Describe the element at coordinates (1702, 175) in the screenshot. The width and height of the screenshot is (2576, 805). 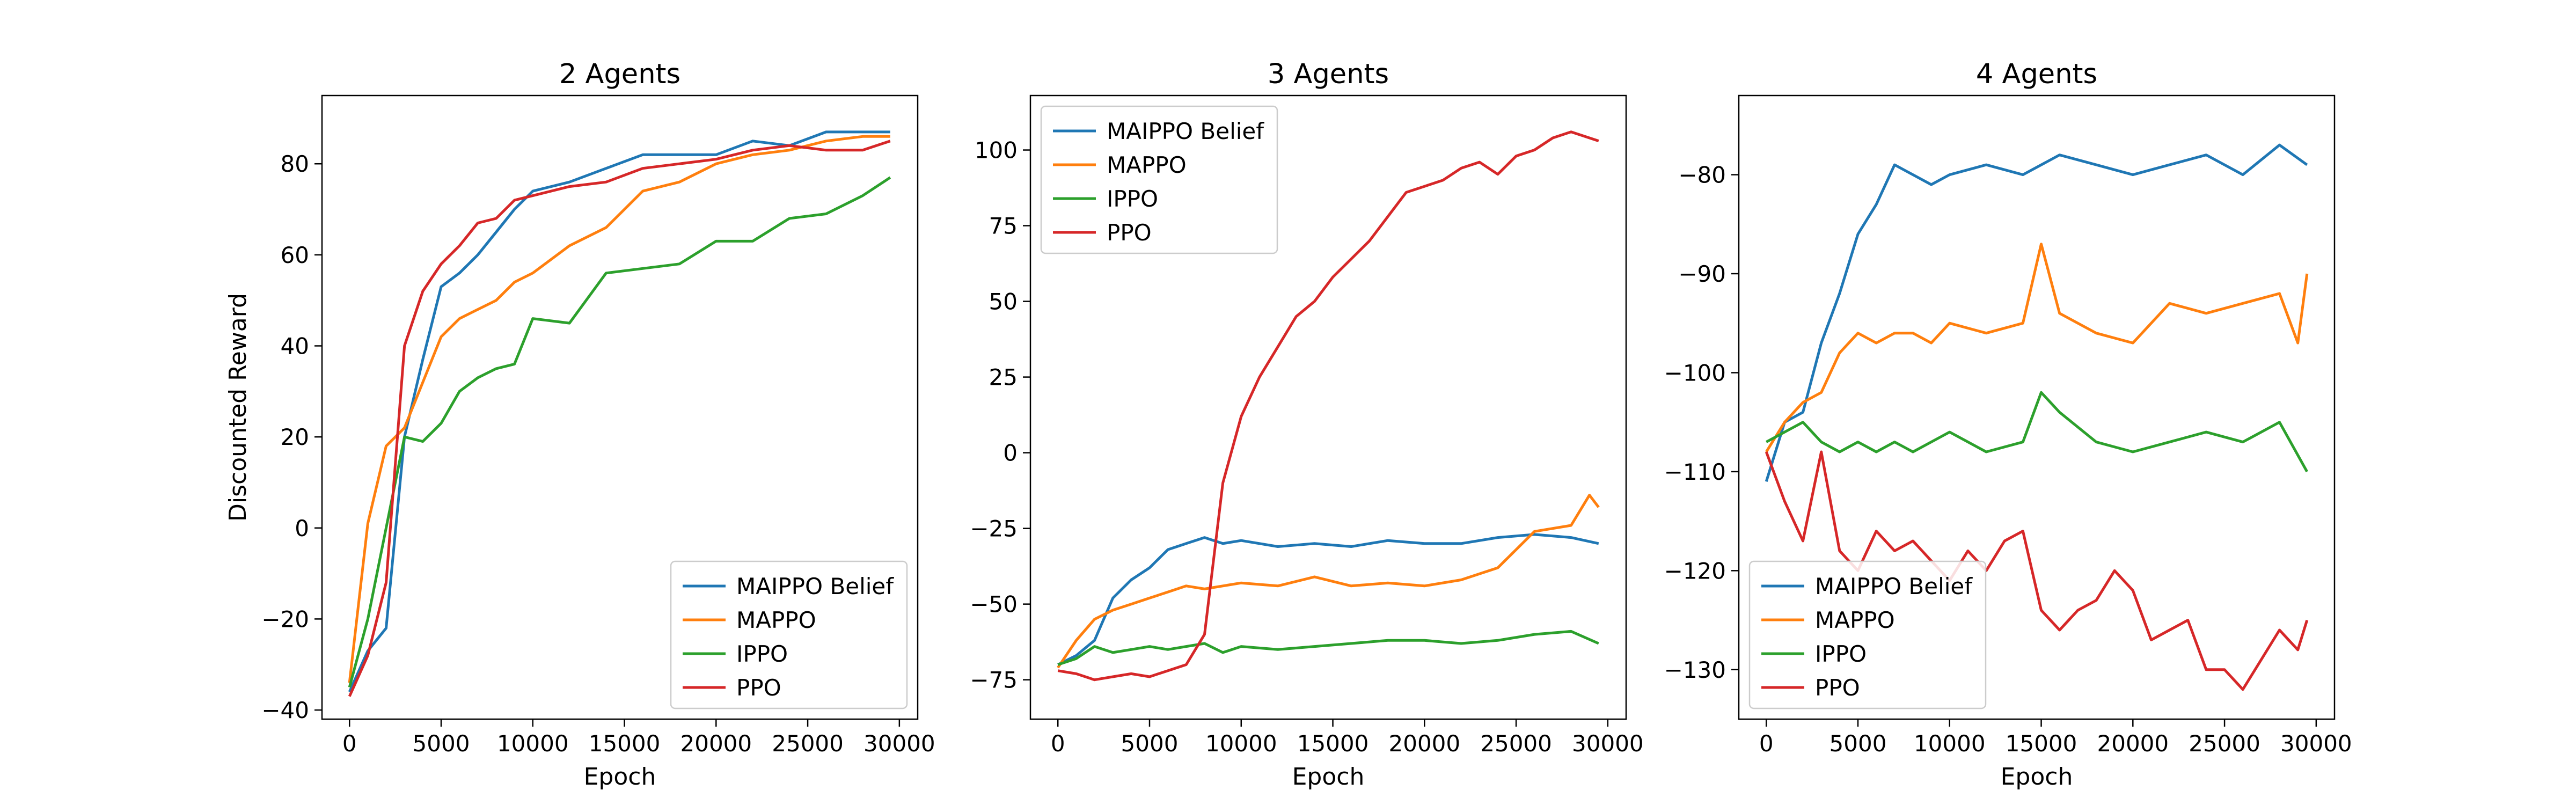
I see `y-tick-label: −80` at that location.